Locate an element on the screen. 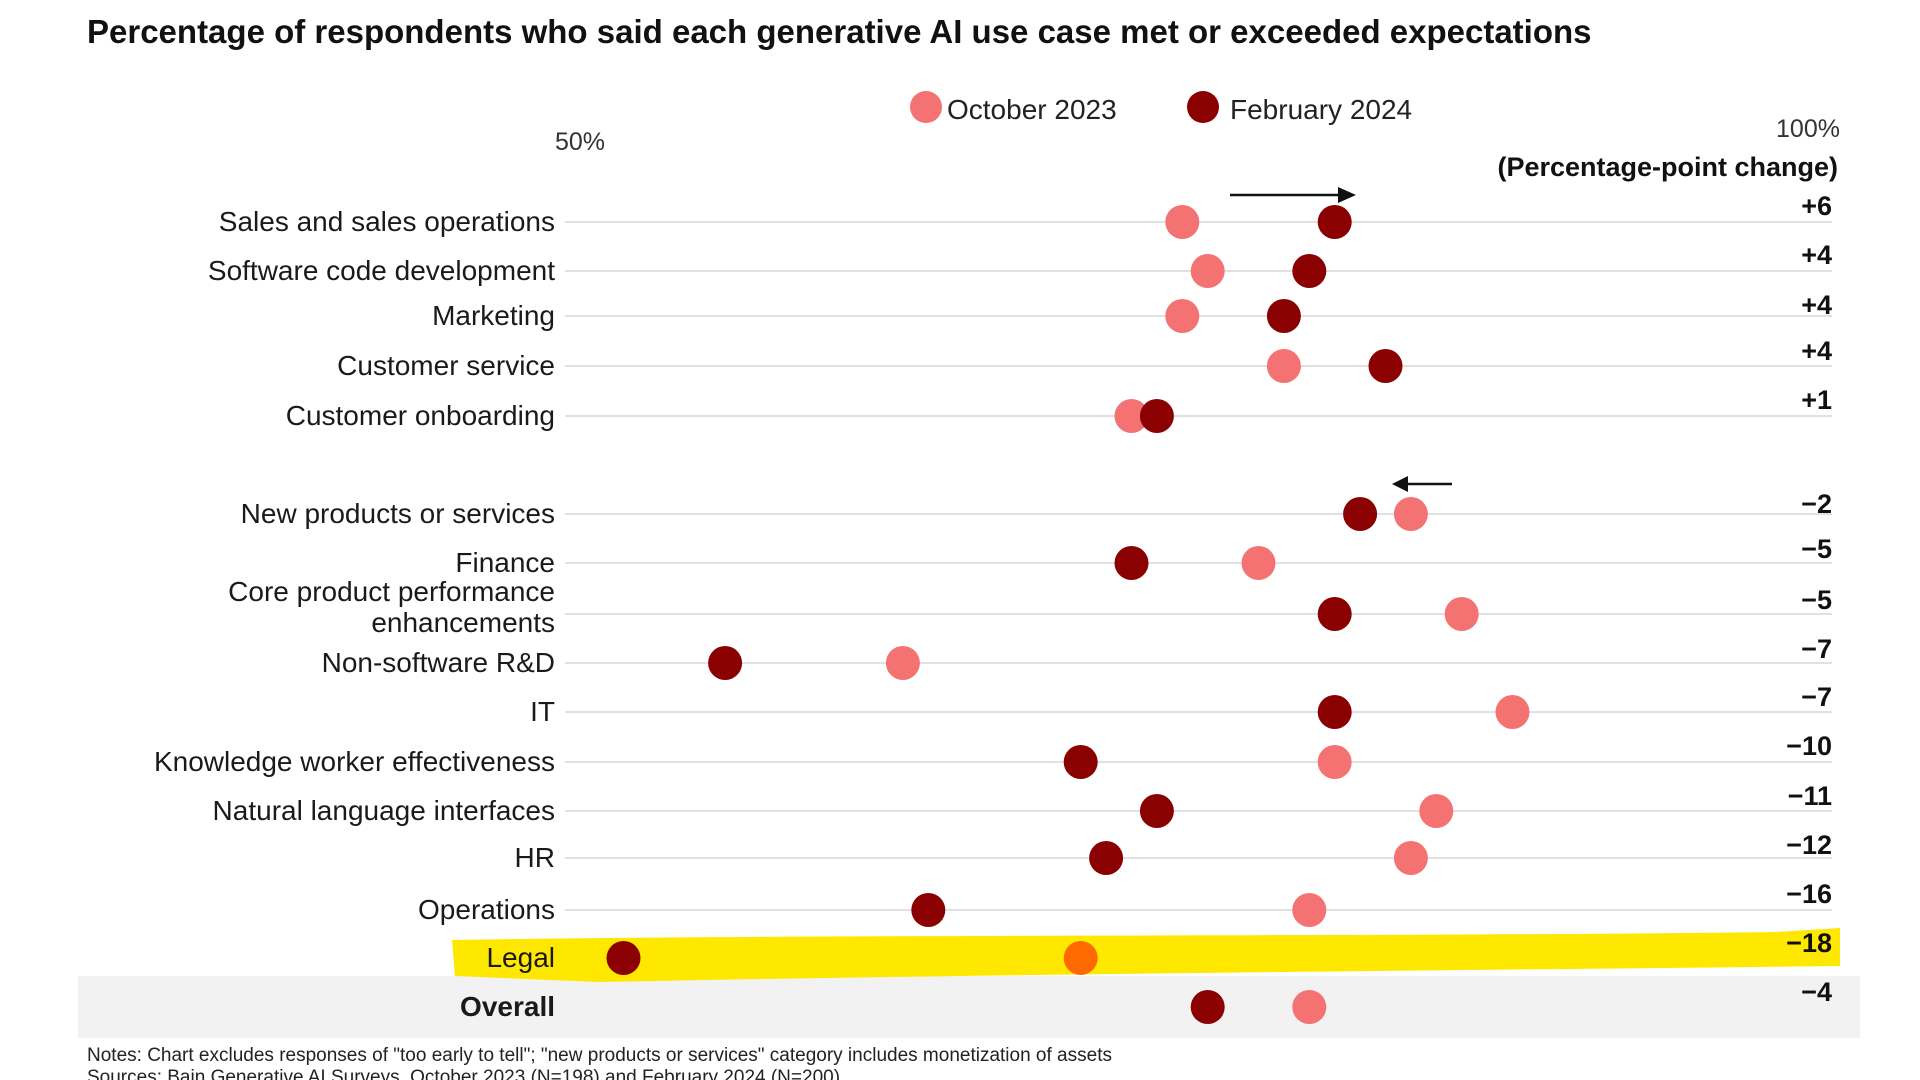  row-natural-language-interfaces: Natural language interfaces −11 is located at coordinates (1022, 804).